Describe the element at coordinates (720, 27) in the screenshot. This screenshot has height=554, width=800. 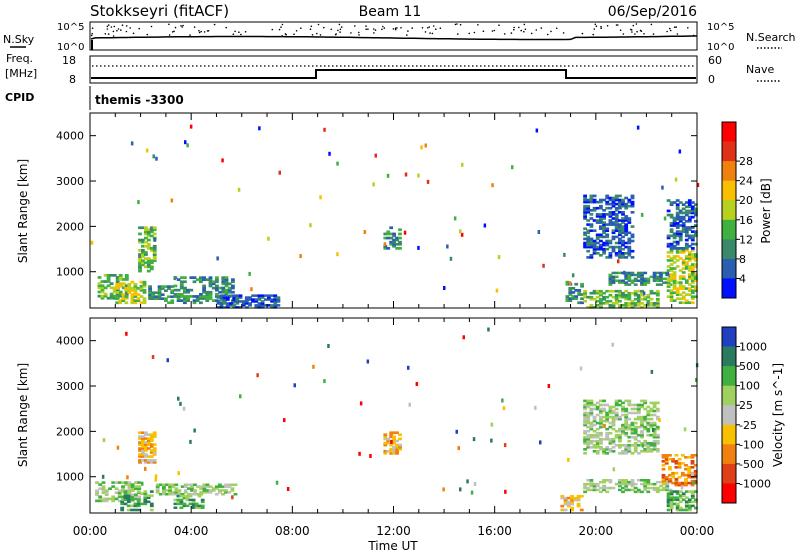
I see `nsearch-tick-top: 10^5` at that location.